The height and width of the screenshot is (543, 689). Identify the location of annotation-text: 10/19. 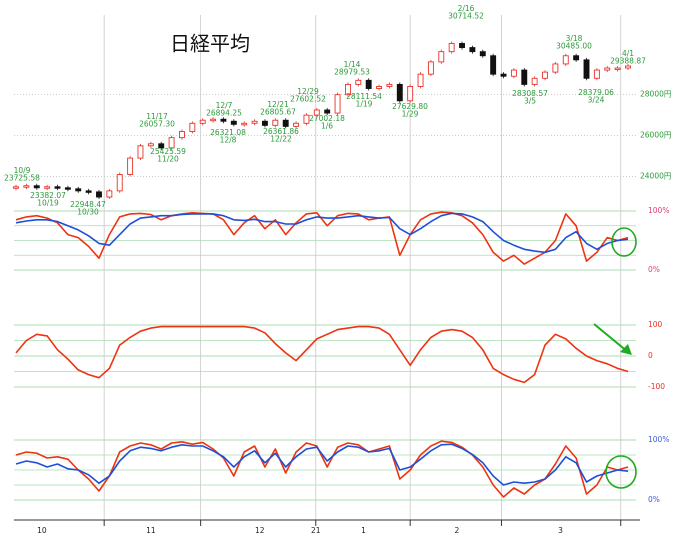
(48, 203).